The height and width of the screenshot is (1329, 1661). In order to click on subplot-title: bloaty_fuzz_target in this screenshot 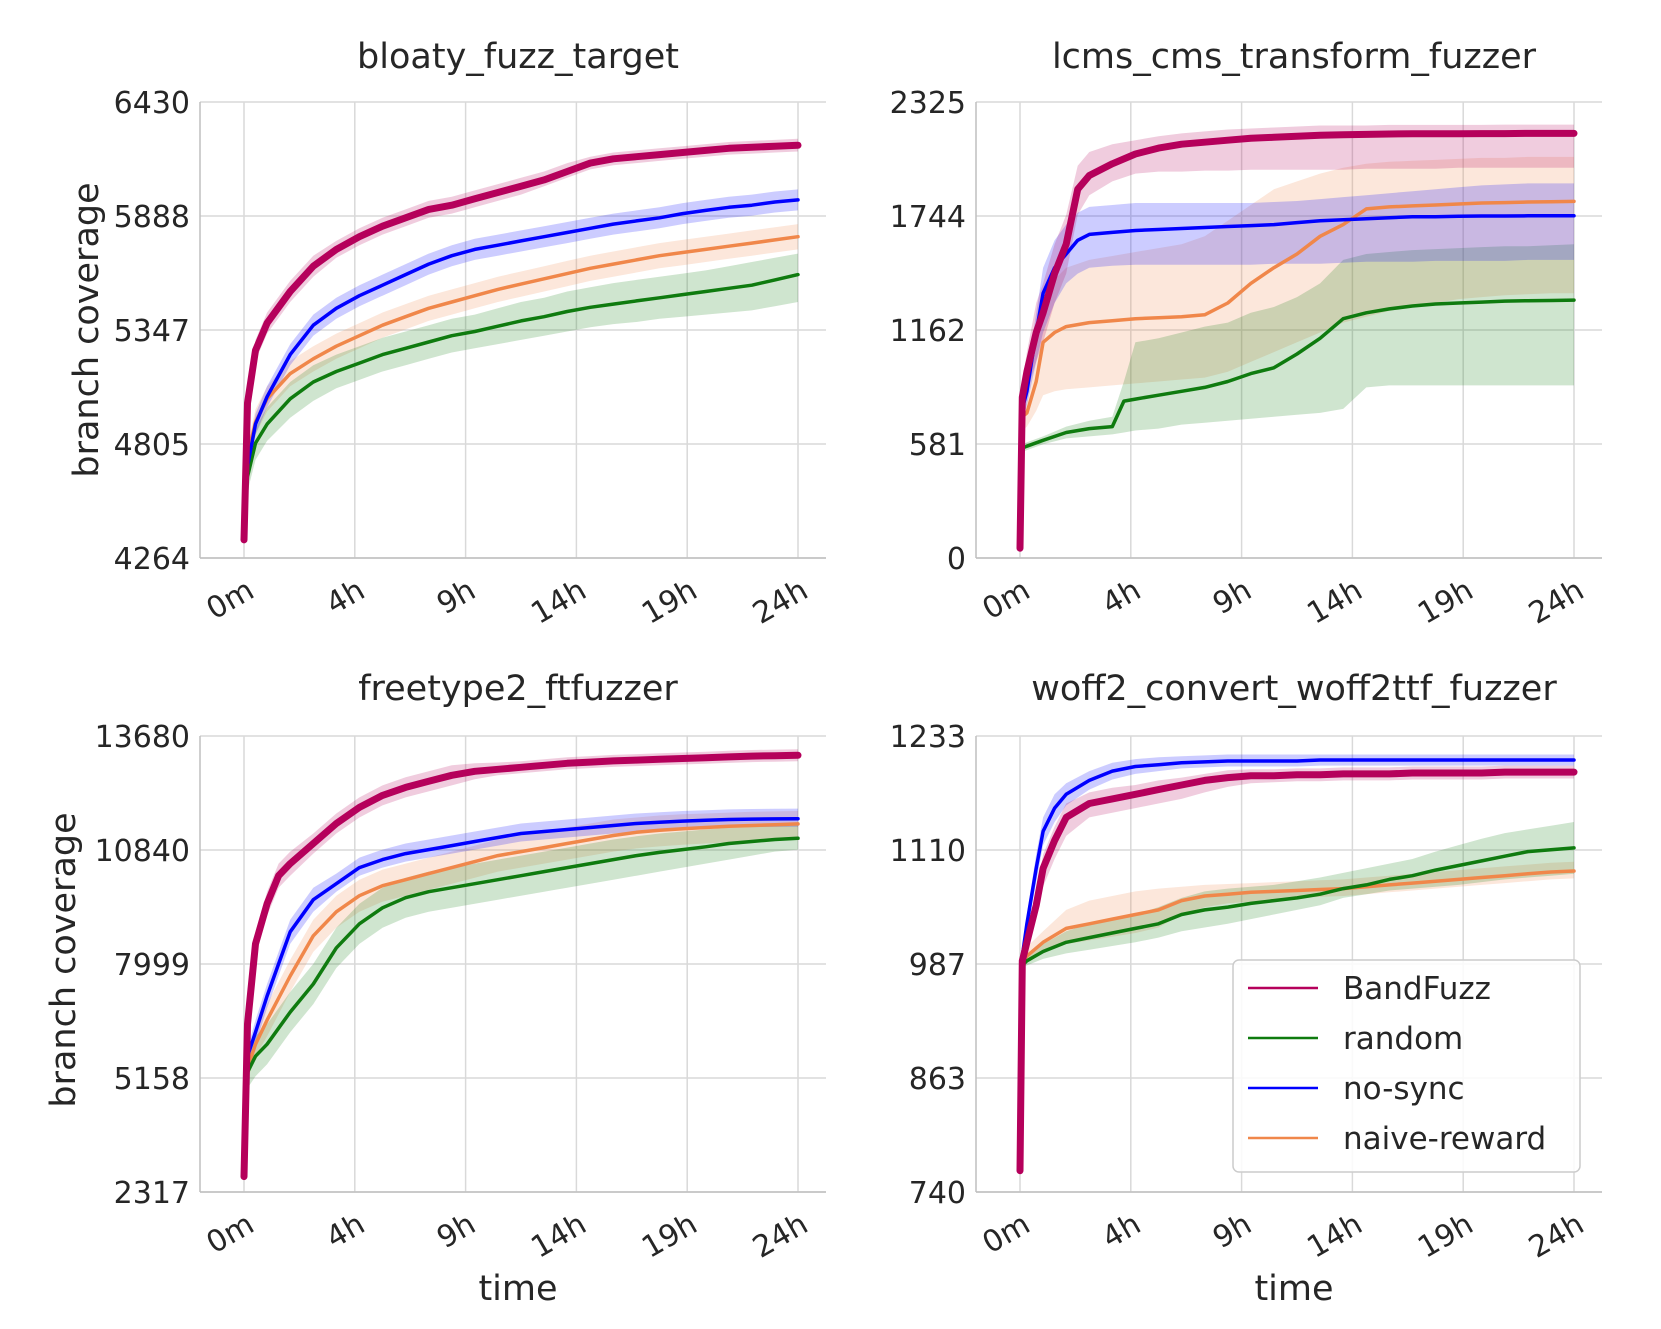, I will do `click(518, 57)`.